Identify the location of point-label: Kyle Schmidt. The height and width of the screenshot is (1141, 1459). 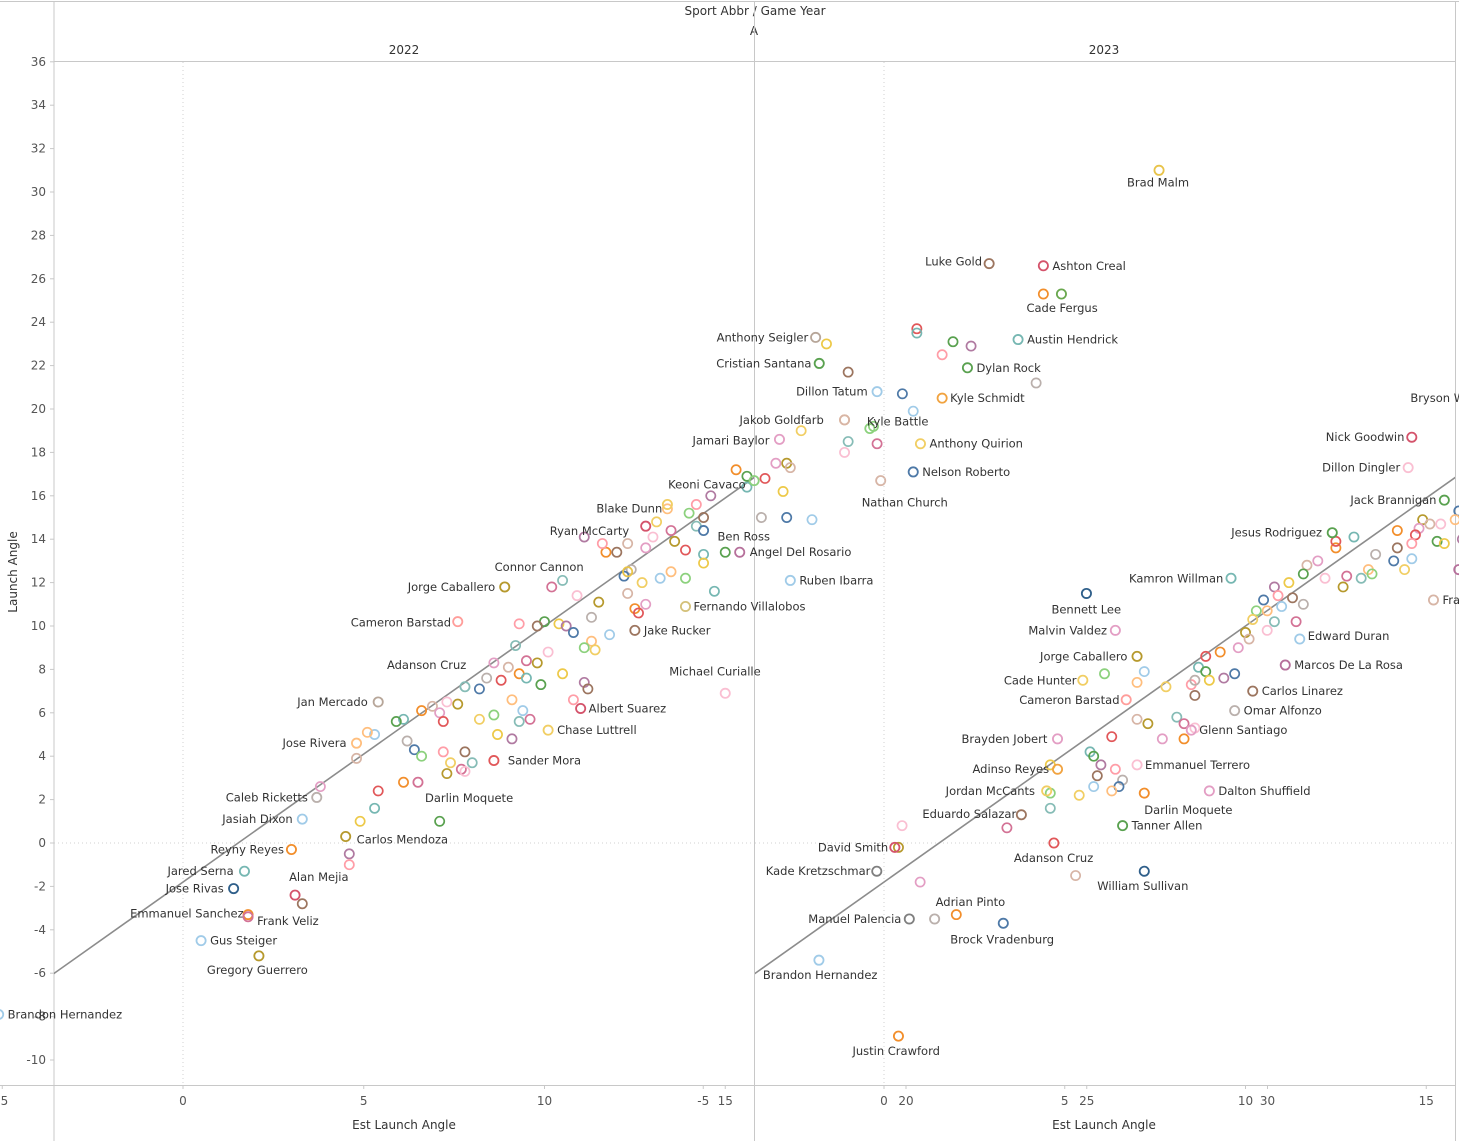
(987, 398).